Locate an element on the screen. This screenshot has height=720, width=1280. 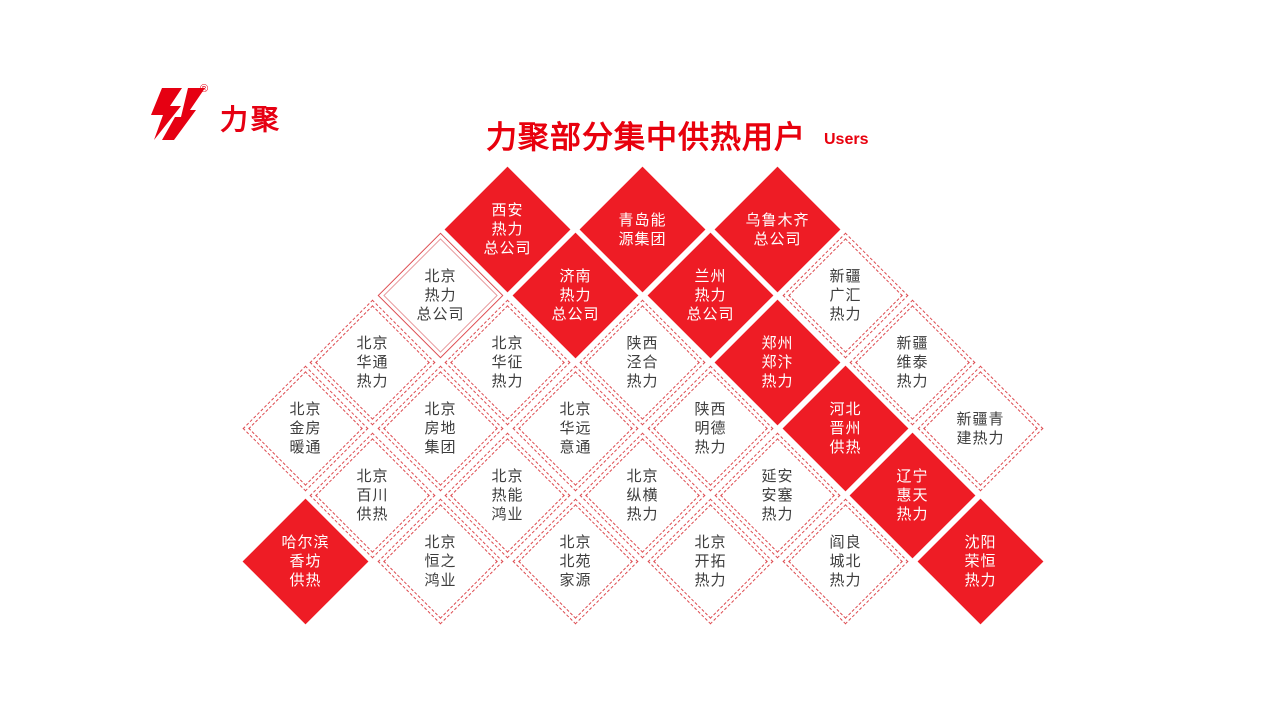
company-label: 北京 恒之 鸿业 is located at coordinates (439, 561).